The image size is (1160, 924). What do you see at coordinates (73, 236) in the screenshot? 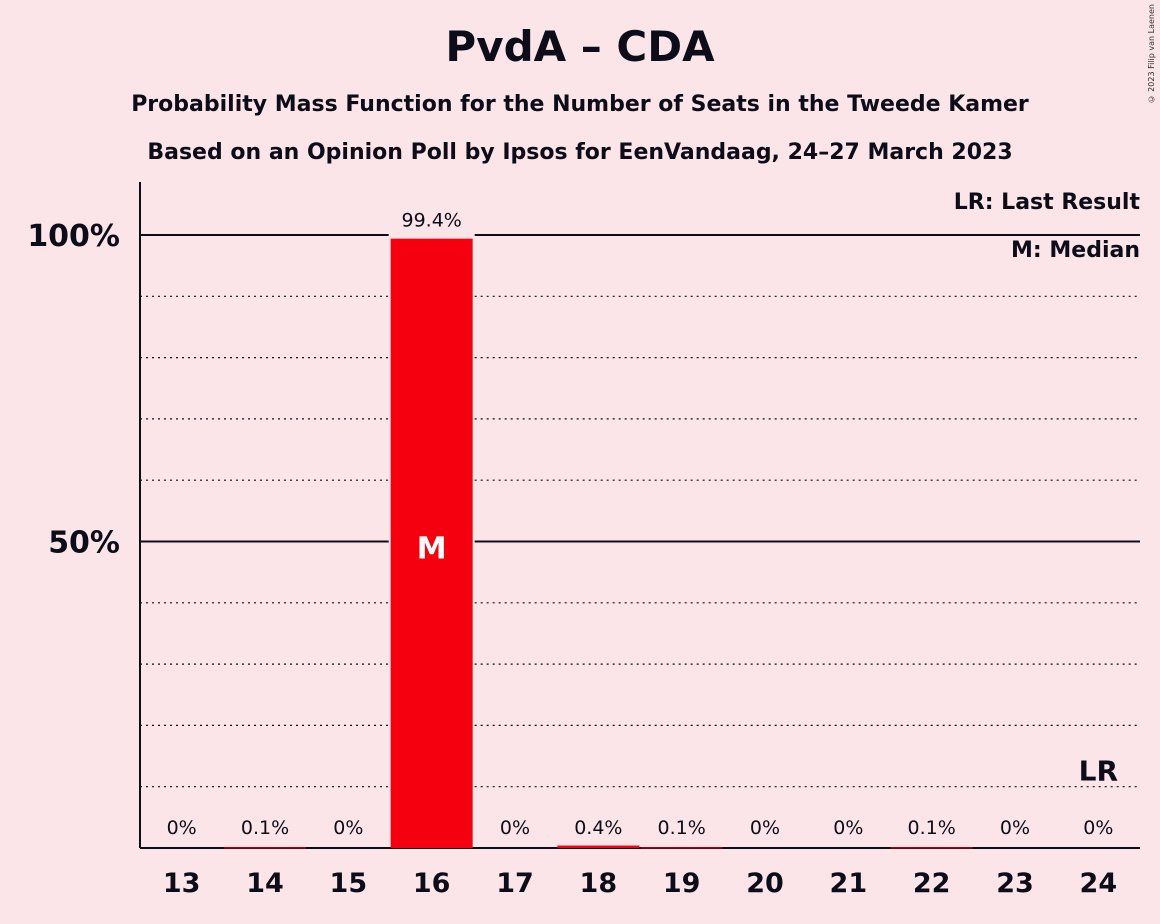
I see `y-tick-label: 100%` at bounding box center [73, 236].